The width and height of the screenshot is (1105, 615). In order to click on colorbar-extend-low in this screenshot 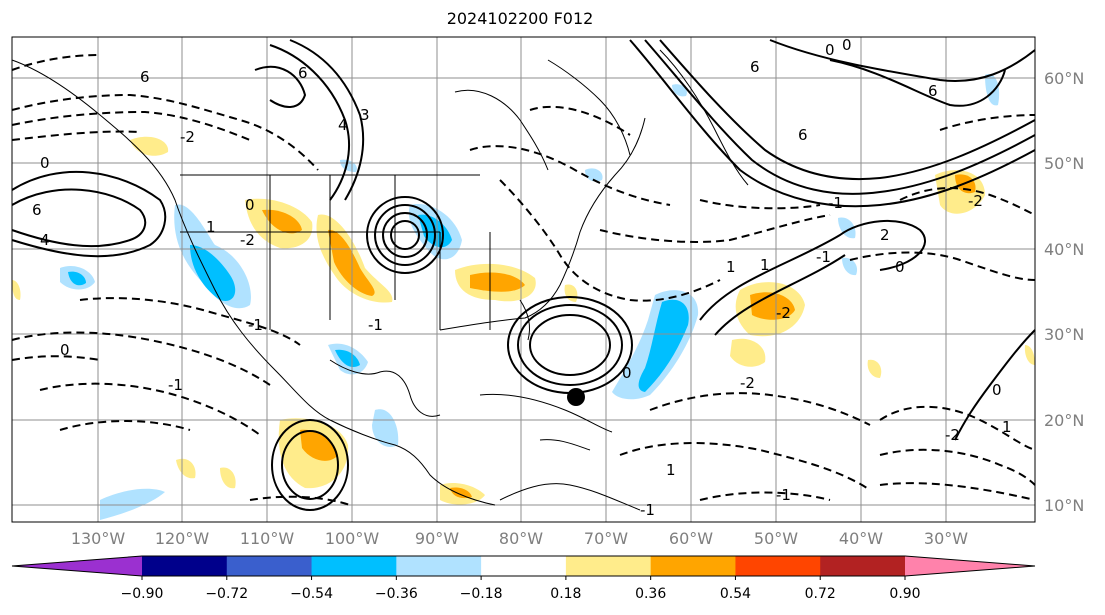, I will do `click(77, 566)`.